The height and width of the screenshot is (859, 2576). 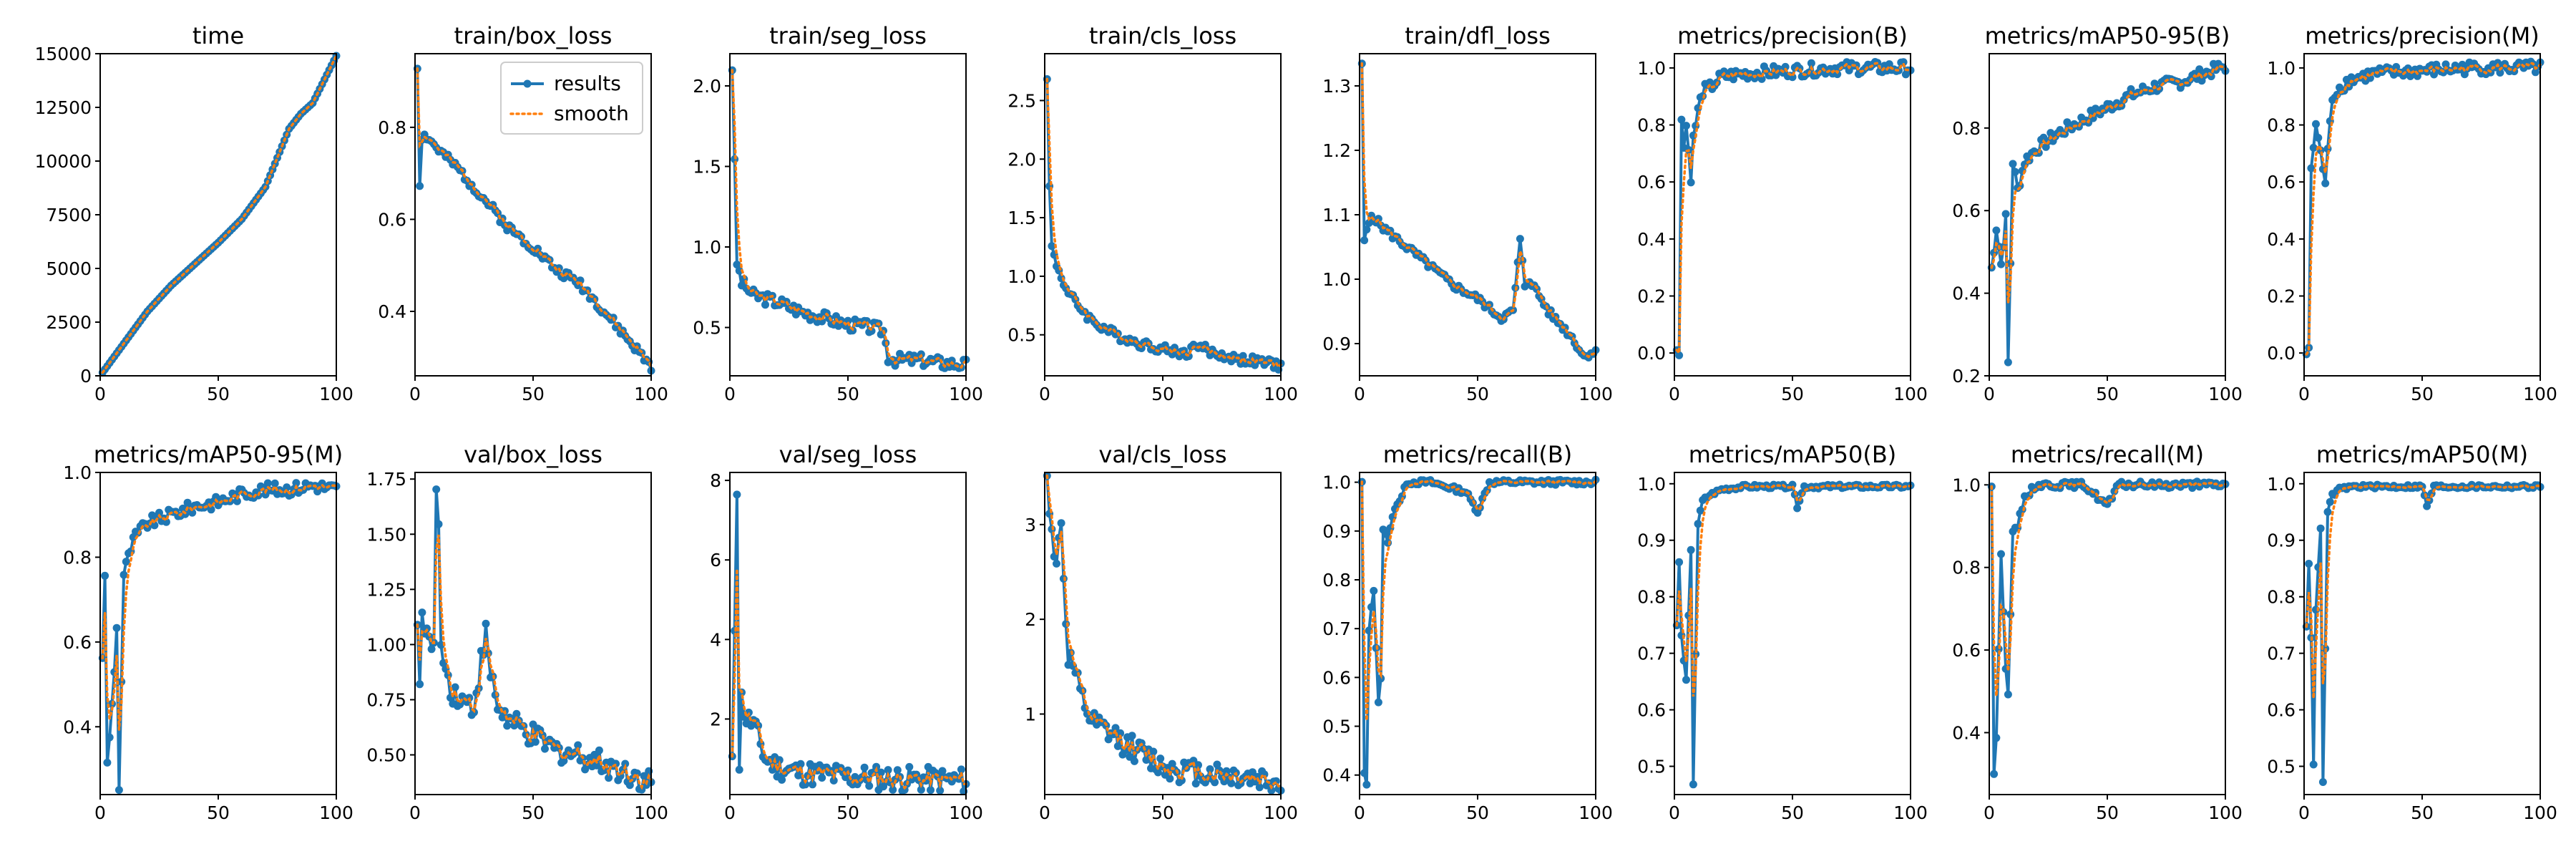 I want to click on chart-panel-val-cls-loss: val/cls_loss 1 2 3 0 50 100, so click(x=1161, y=632).